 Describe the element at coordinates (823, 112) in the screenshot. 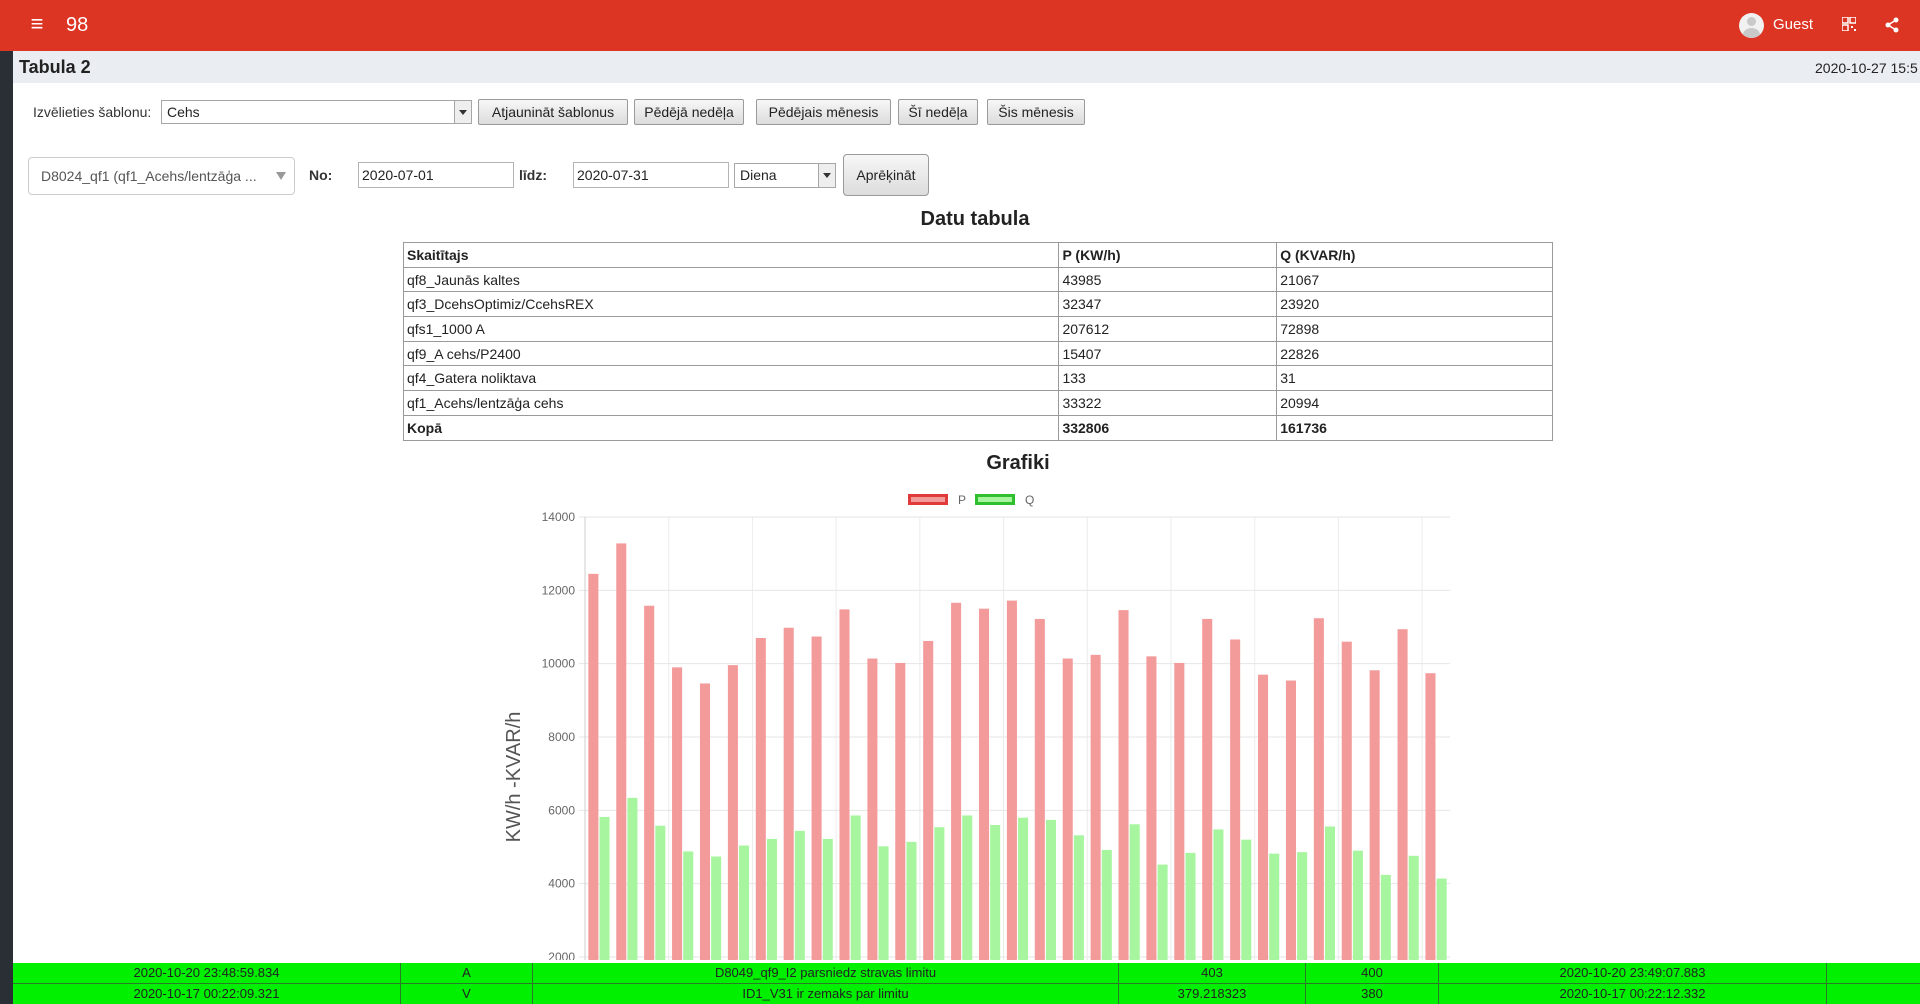

I see `last-month-button: Pēdējais mēnesis` at that location.